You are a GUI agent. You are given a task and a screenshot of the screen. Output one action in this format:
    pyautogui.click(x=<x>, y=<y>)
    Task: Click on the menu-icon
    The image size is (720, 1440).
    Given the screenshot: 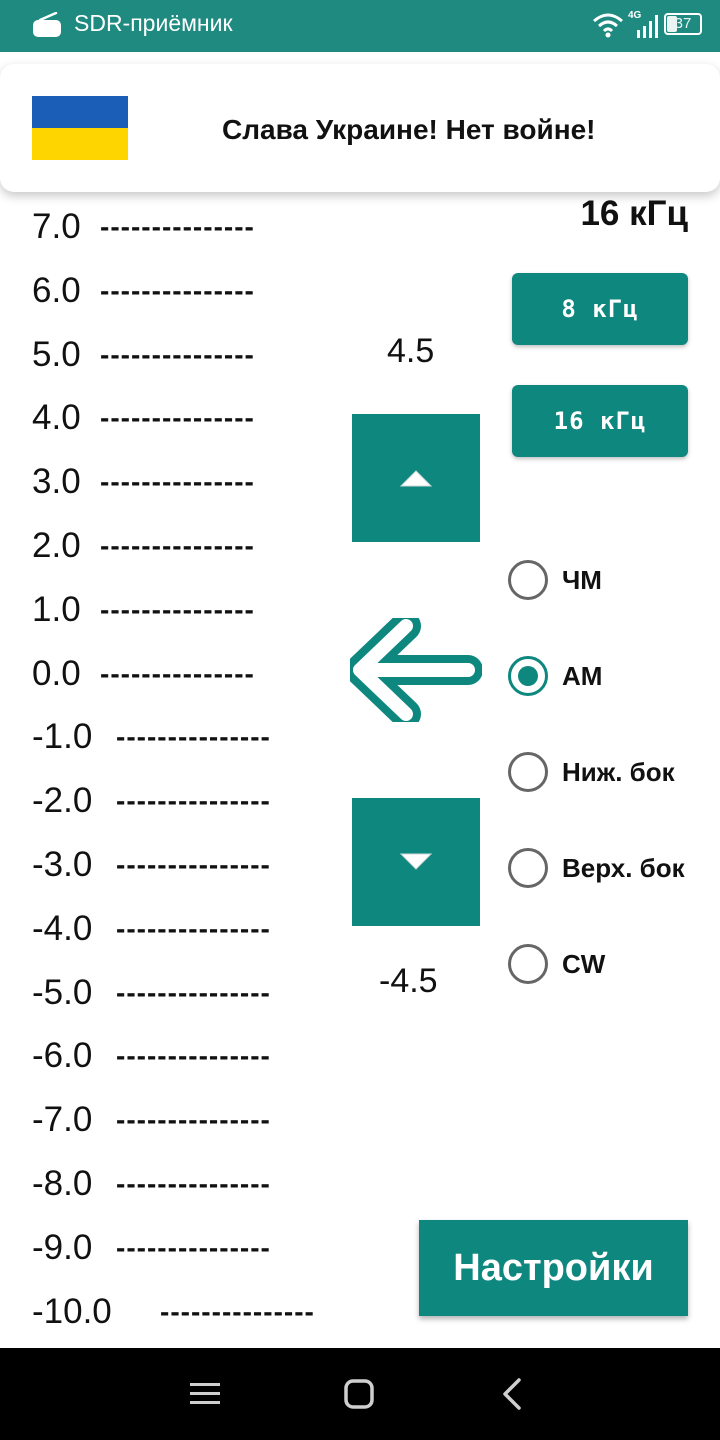 What is the action you would take?
    pyautogui.click(x=205, y=1394)
    